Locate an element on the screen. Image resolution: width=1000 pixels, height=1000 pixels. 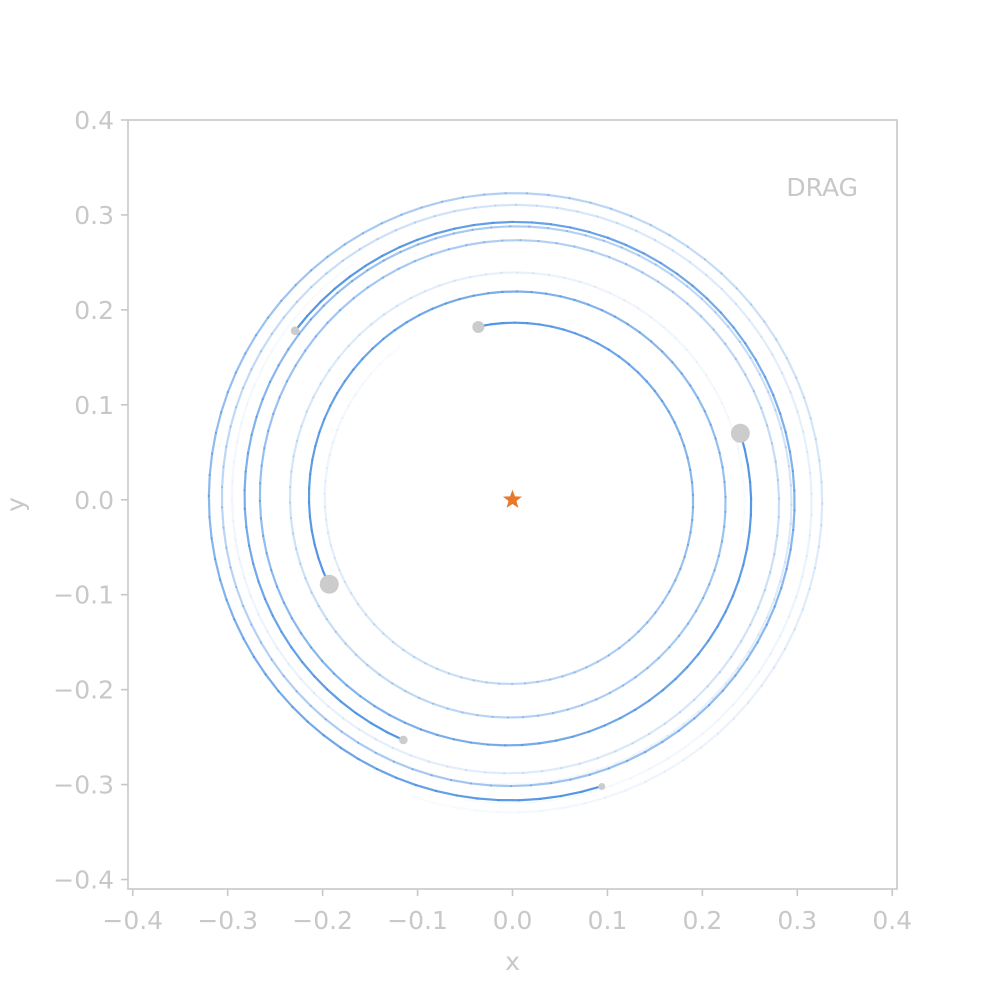
y-tick-label: 0.0 is located at coordinates (94, 500).